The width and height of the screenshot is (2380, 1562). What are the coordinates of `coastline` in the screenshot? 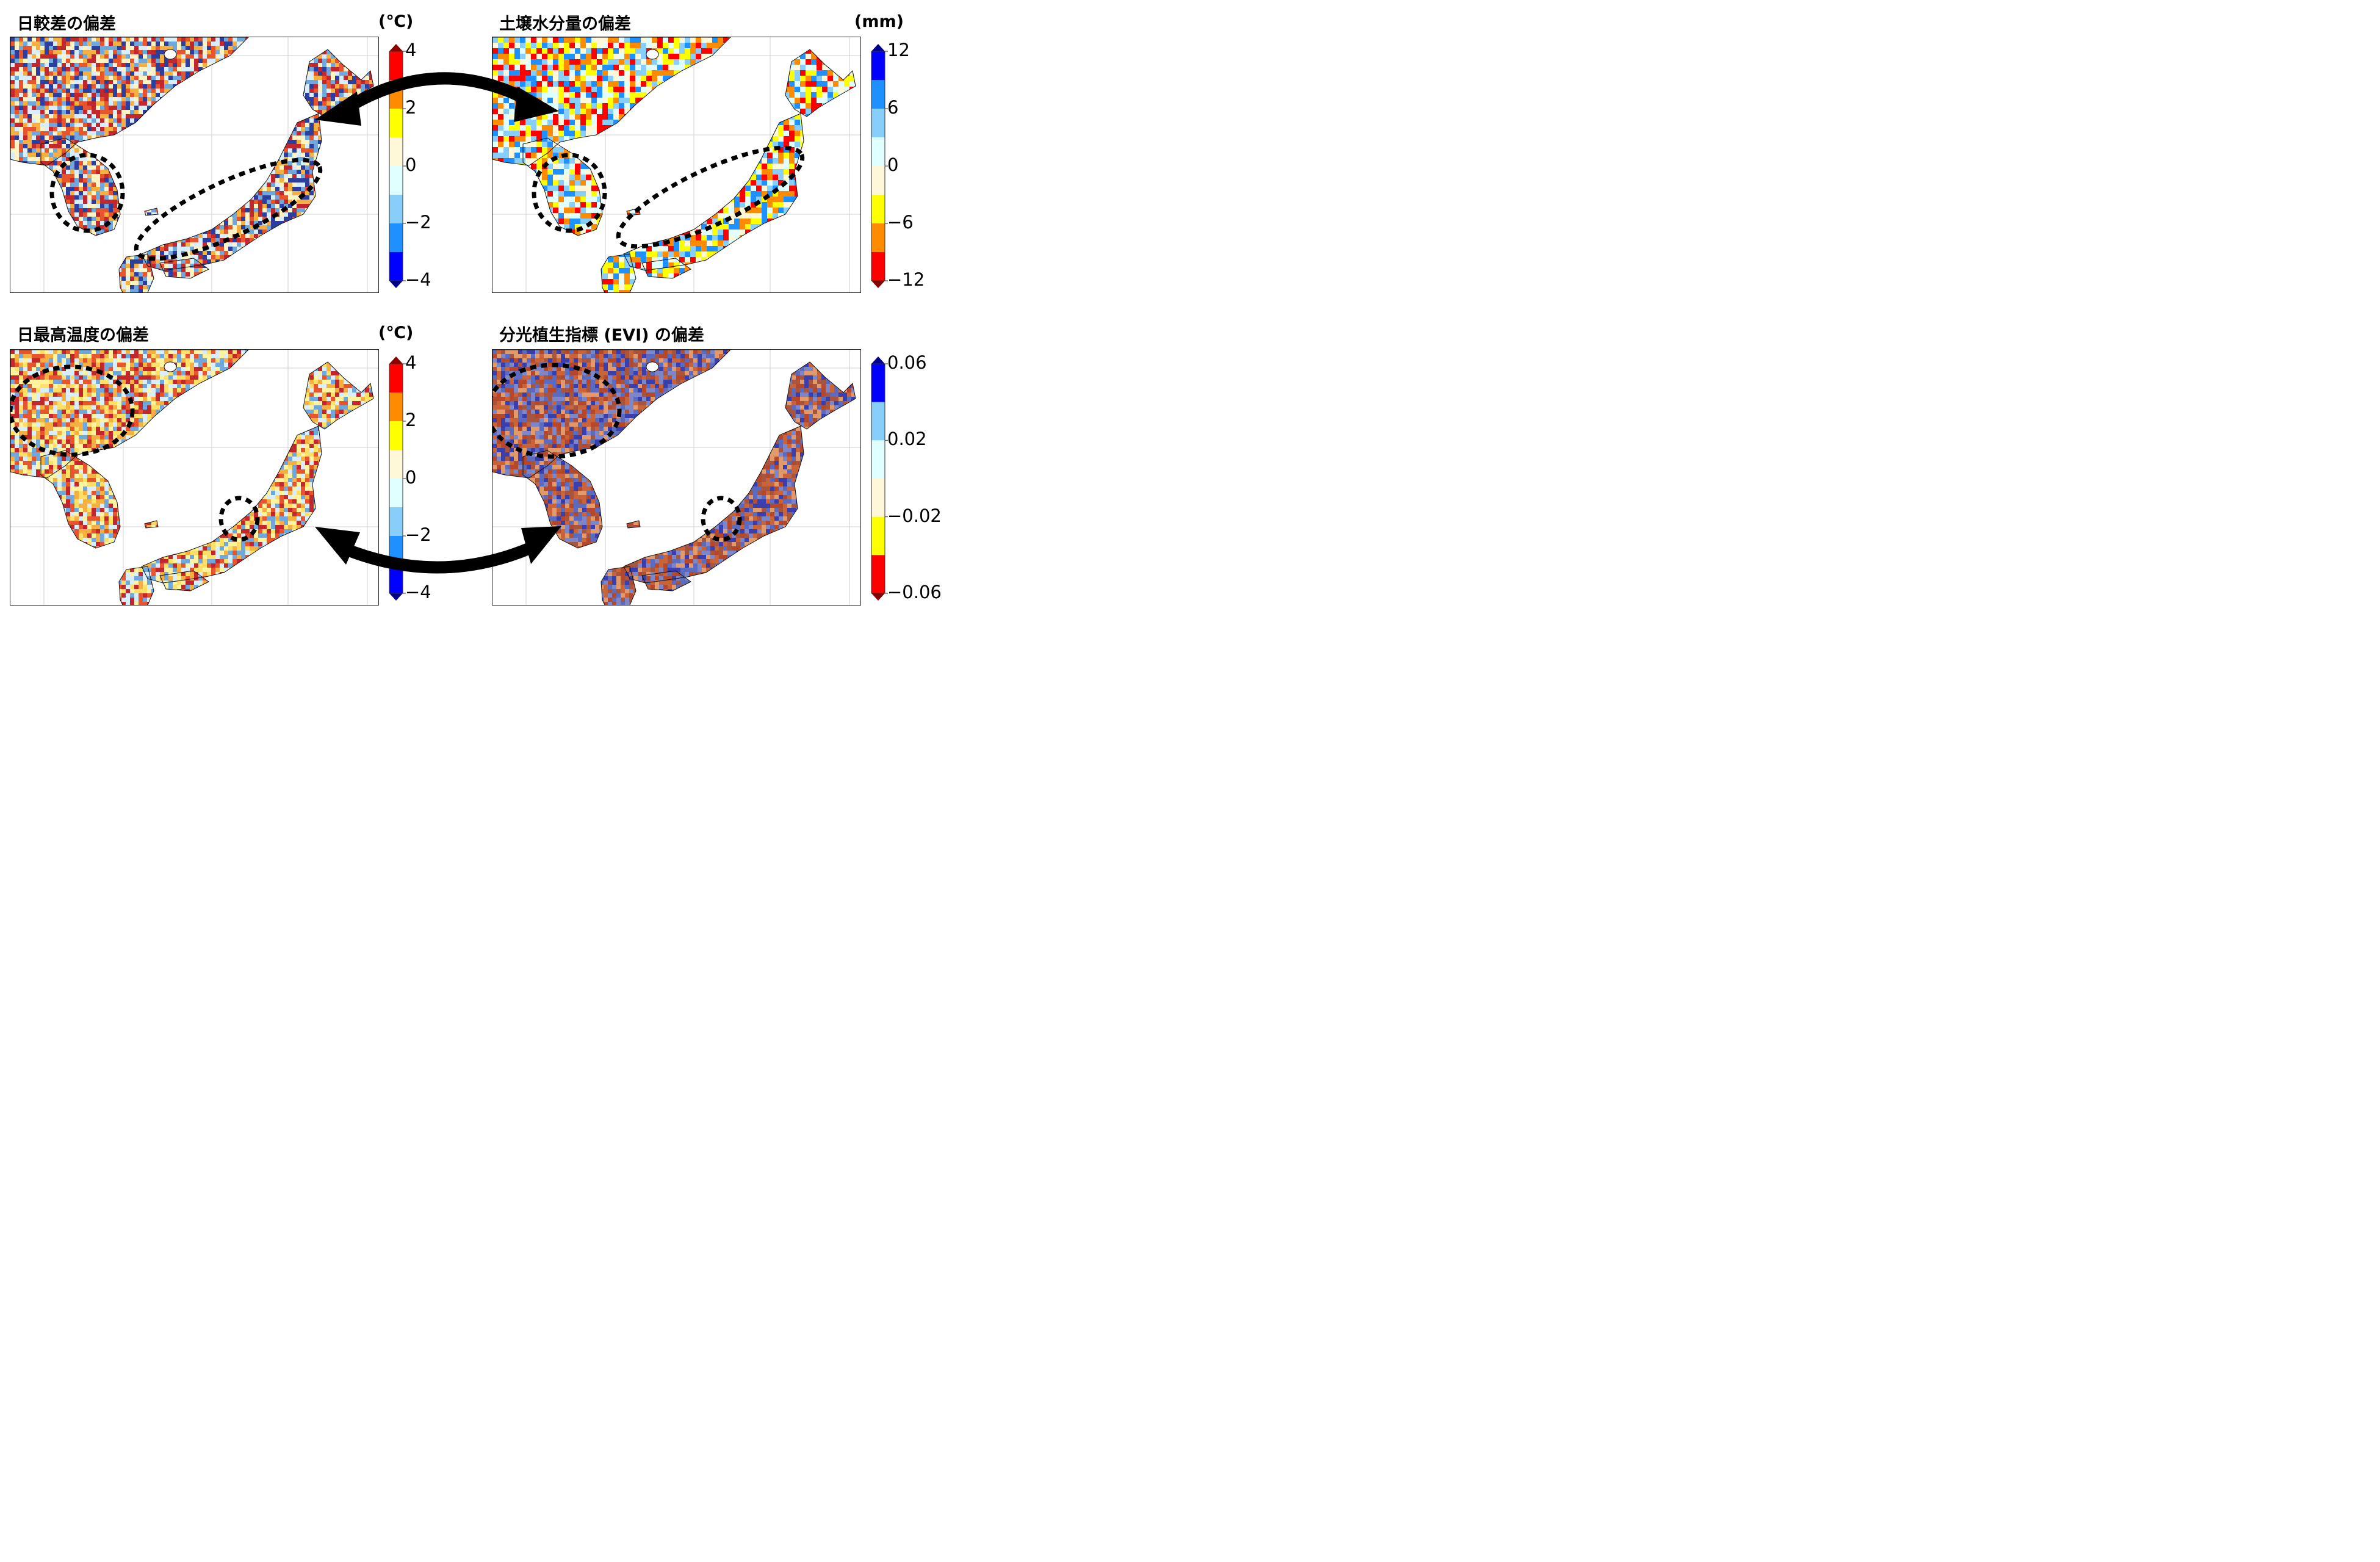 It's located at (192, 477).